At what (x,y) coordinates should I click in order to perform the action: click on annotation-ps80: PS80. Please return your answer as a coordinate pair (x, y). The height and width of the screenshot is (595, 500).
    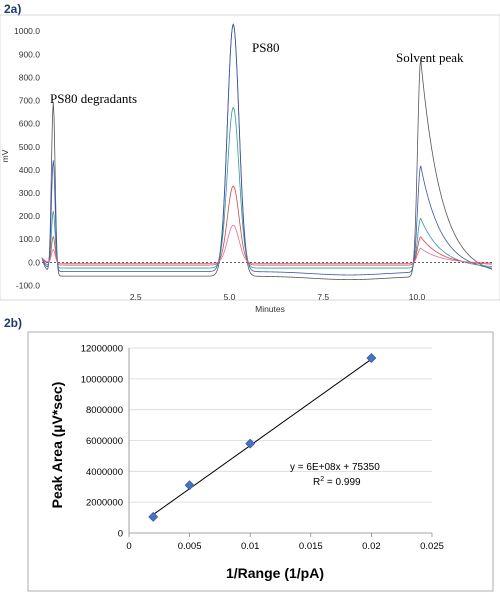
    Looking at the image, I should click on (265, 47).